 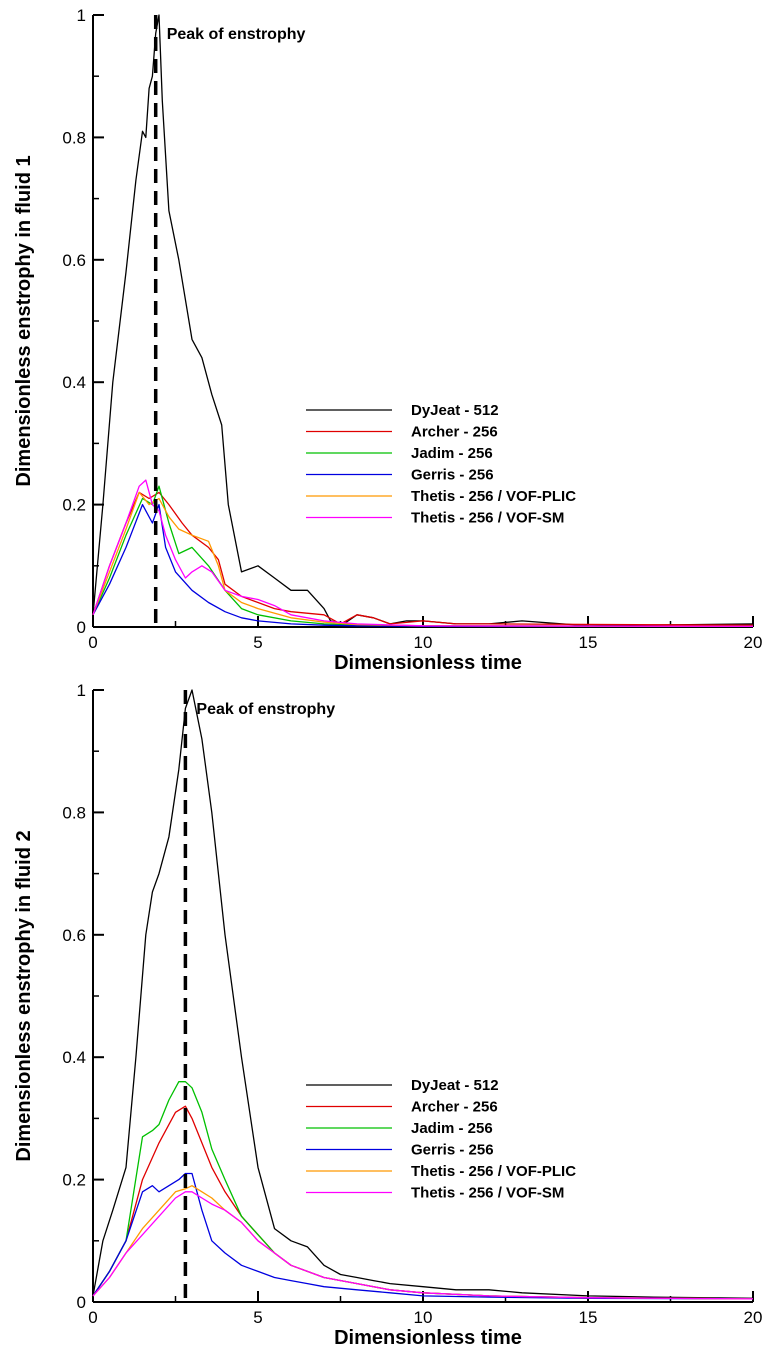 I want to click on y-axis-title: Dimensionless enstrophy in fluid 1, so click(x=24, y=320).